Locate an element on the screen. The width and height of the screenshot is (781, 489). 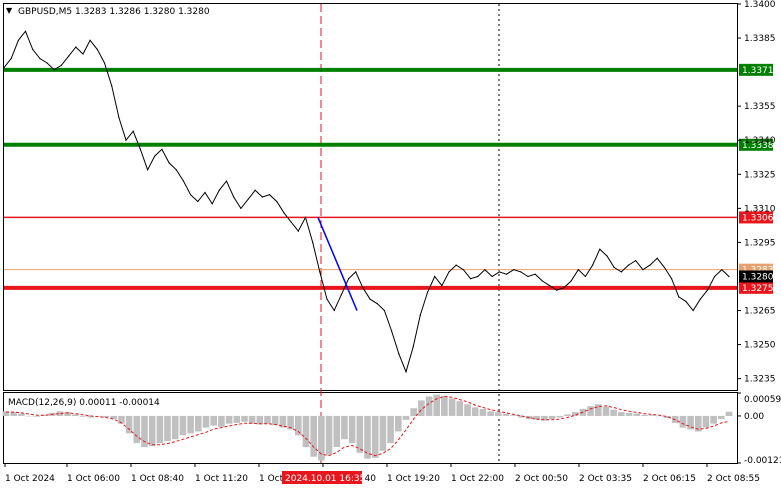
y-tick-label: 1.3295 is located at coordinates (760, 243).